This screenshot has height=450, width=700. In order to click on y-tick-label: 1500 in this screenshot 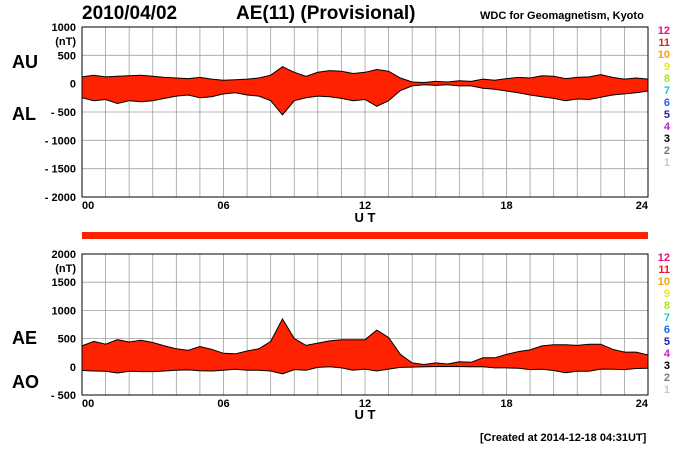, I will do `click(64, 283)`.